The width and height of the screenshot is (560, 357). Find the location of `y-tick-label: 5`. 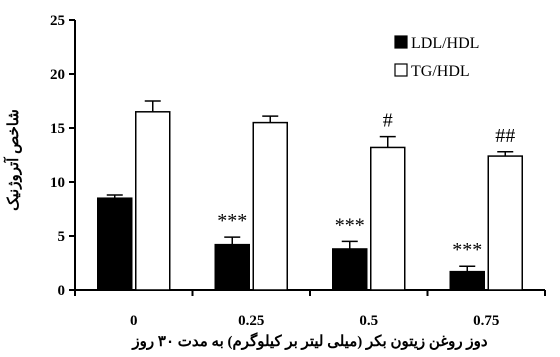

y-tick-label: 5 is located at coordinates (62, 237).